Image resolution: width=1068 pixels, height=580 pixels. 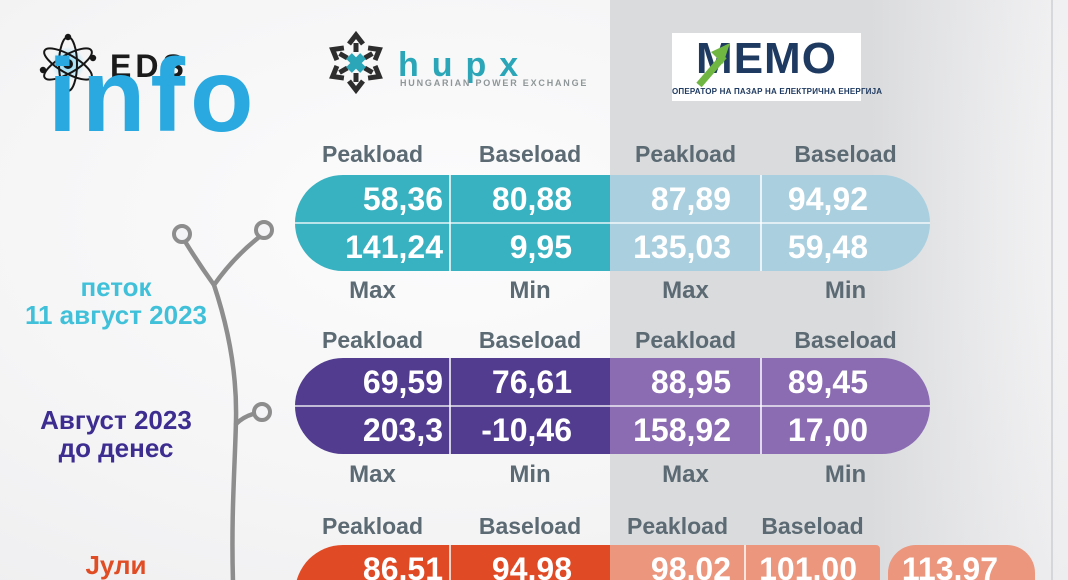 What do you see at coordinates (465, 65) in the screenshot?
I see `hupx-wordmark: hupx` at bounding box center [465, 65].